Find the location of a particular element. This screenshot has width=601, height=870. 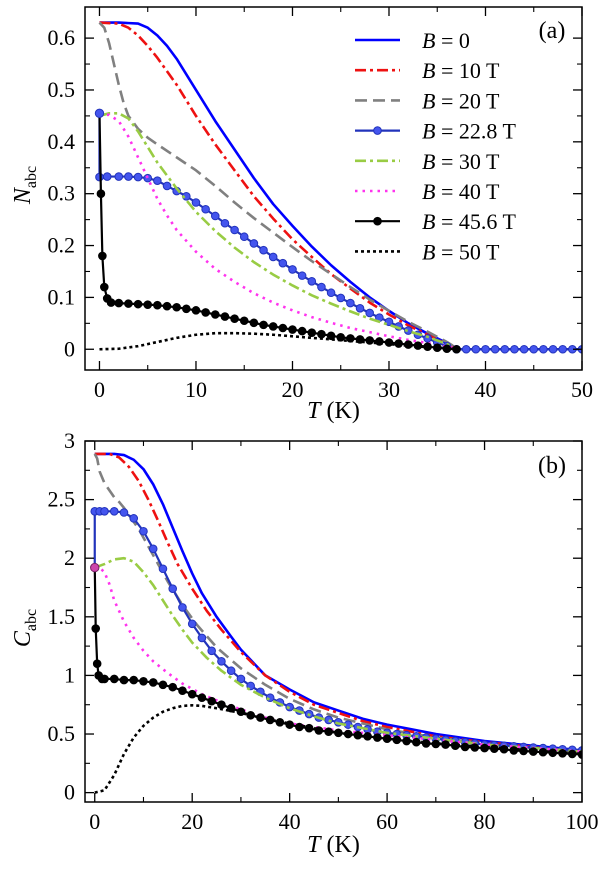

y-tick-label: 3 is located at coordinates (69, 440).